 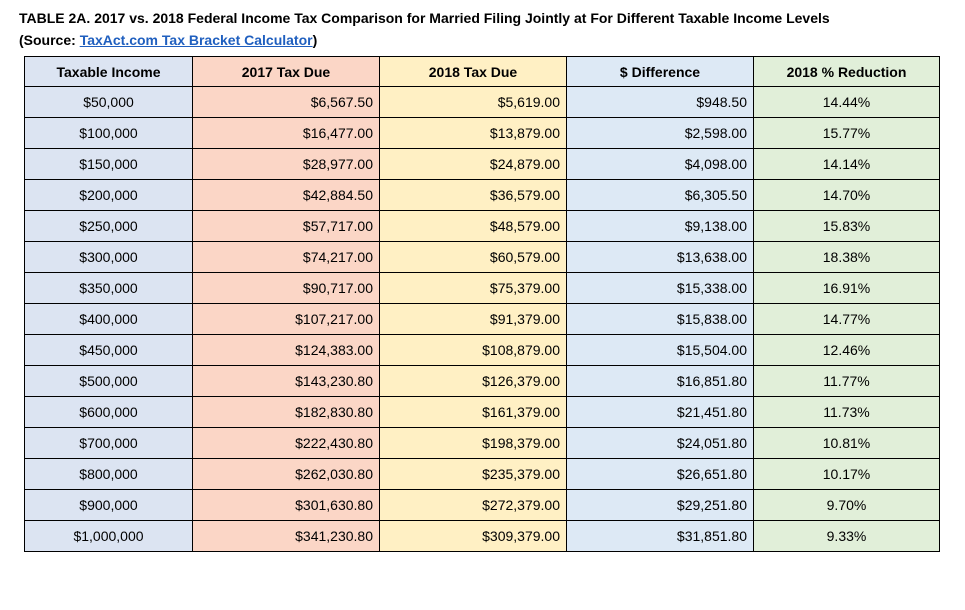 What do you see at coordinates (108, 412) in the screenshot?
I see `cell-taxable-income: $600,000` at bounding box center [108, 412].